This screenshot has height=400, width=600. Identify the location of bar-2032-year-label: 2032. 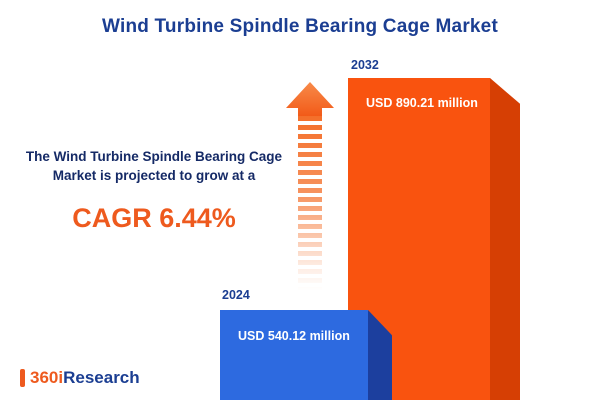
(365, 65).